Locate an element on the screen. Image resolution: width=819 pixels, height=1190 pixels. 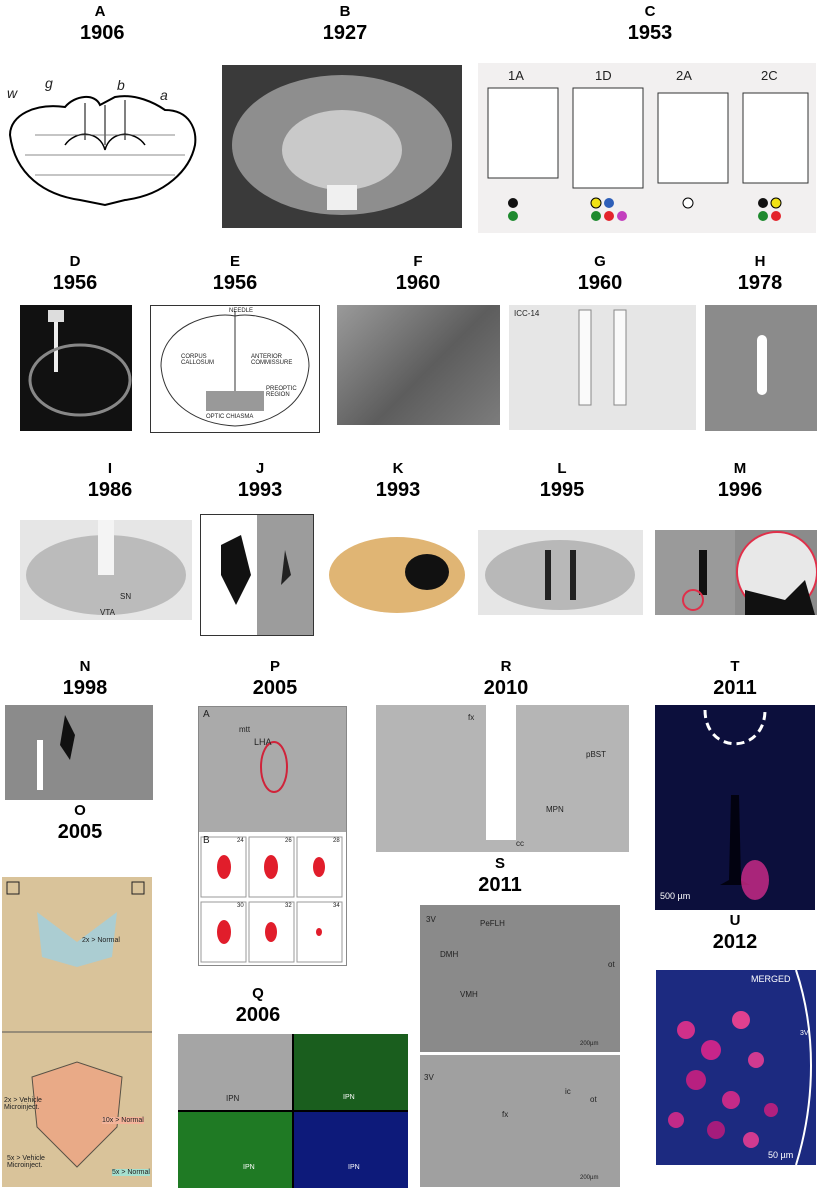
q-green-high is located at coordinates (235, 1150).